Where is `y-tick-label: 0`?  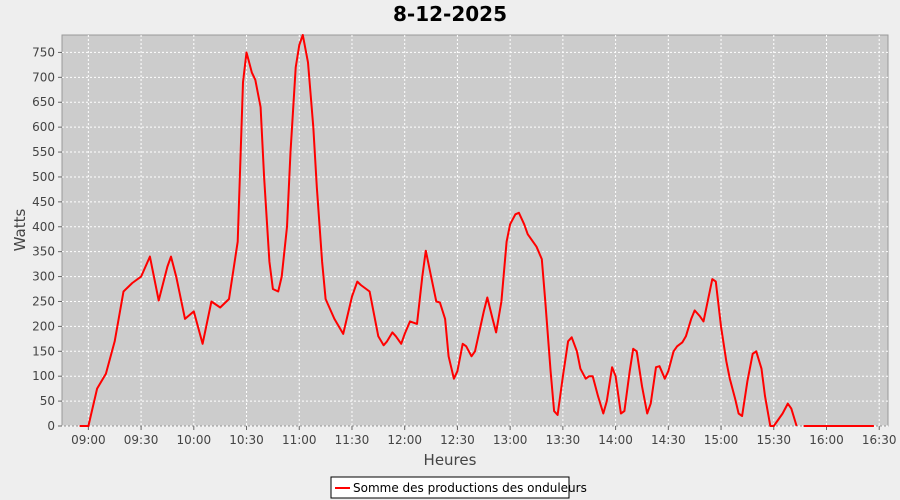
y-tick-label: 0 is located at coordinates (51, 426).